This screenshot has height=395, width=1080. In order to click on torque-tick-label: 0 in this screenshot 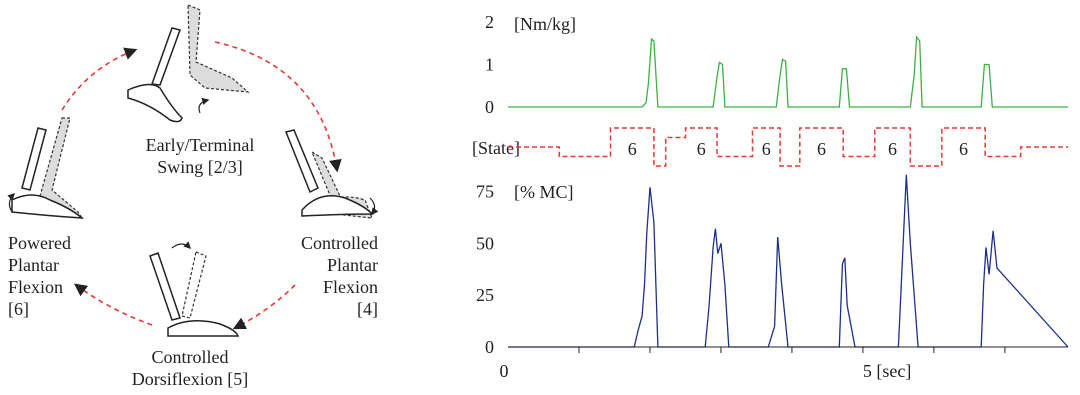, I will do `click(489, 107)`.